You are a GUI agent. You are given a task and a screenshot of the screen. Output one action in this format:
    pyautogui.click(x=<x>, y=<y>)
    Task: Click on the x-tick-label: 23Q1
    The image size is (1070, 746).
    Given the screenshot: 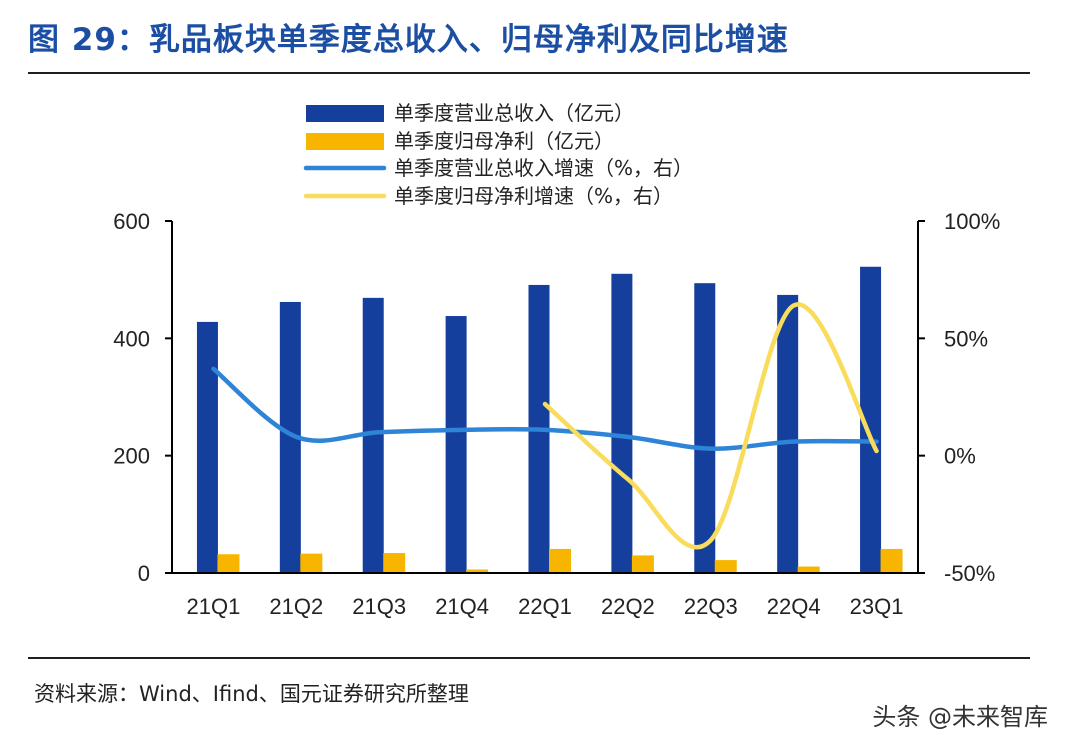 What is the action you would take?
    pyautogui.click(x=877, y=606)
    